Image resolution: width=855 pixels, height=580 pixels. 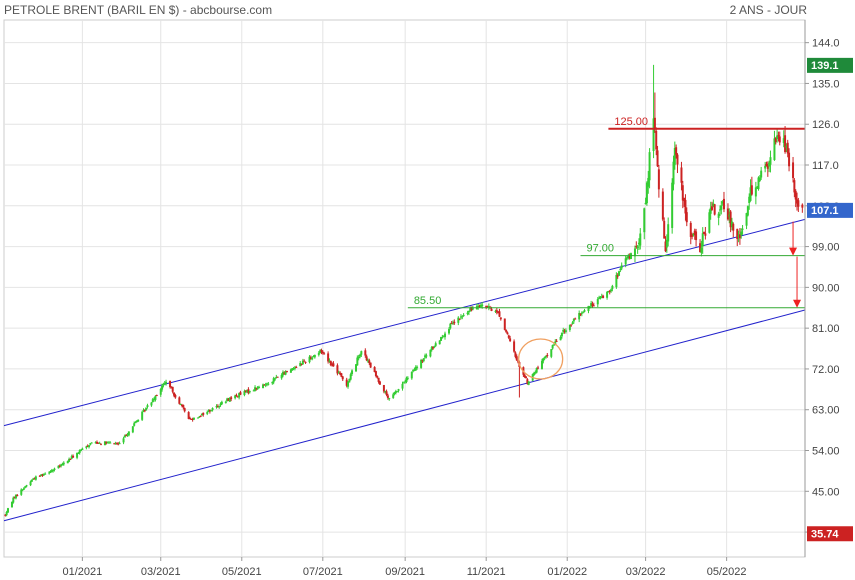 What do you see at coordinates (646, 572) in the screenshot?
I see `x-tick-label: 03/2022` at bounding box center [646, 572].